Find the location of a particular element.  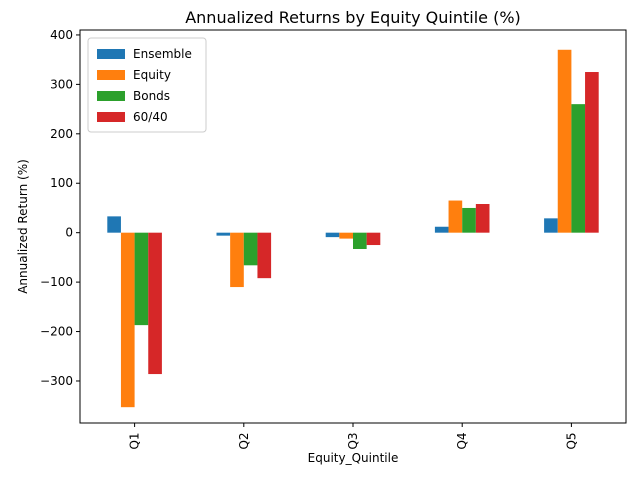

y-tick-label: 100 is located at coordinates (61, 183).